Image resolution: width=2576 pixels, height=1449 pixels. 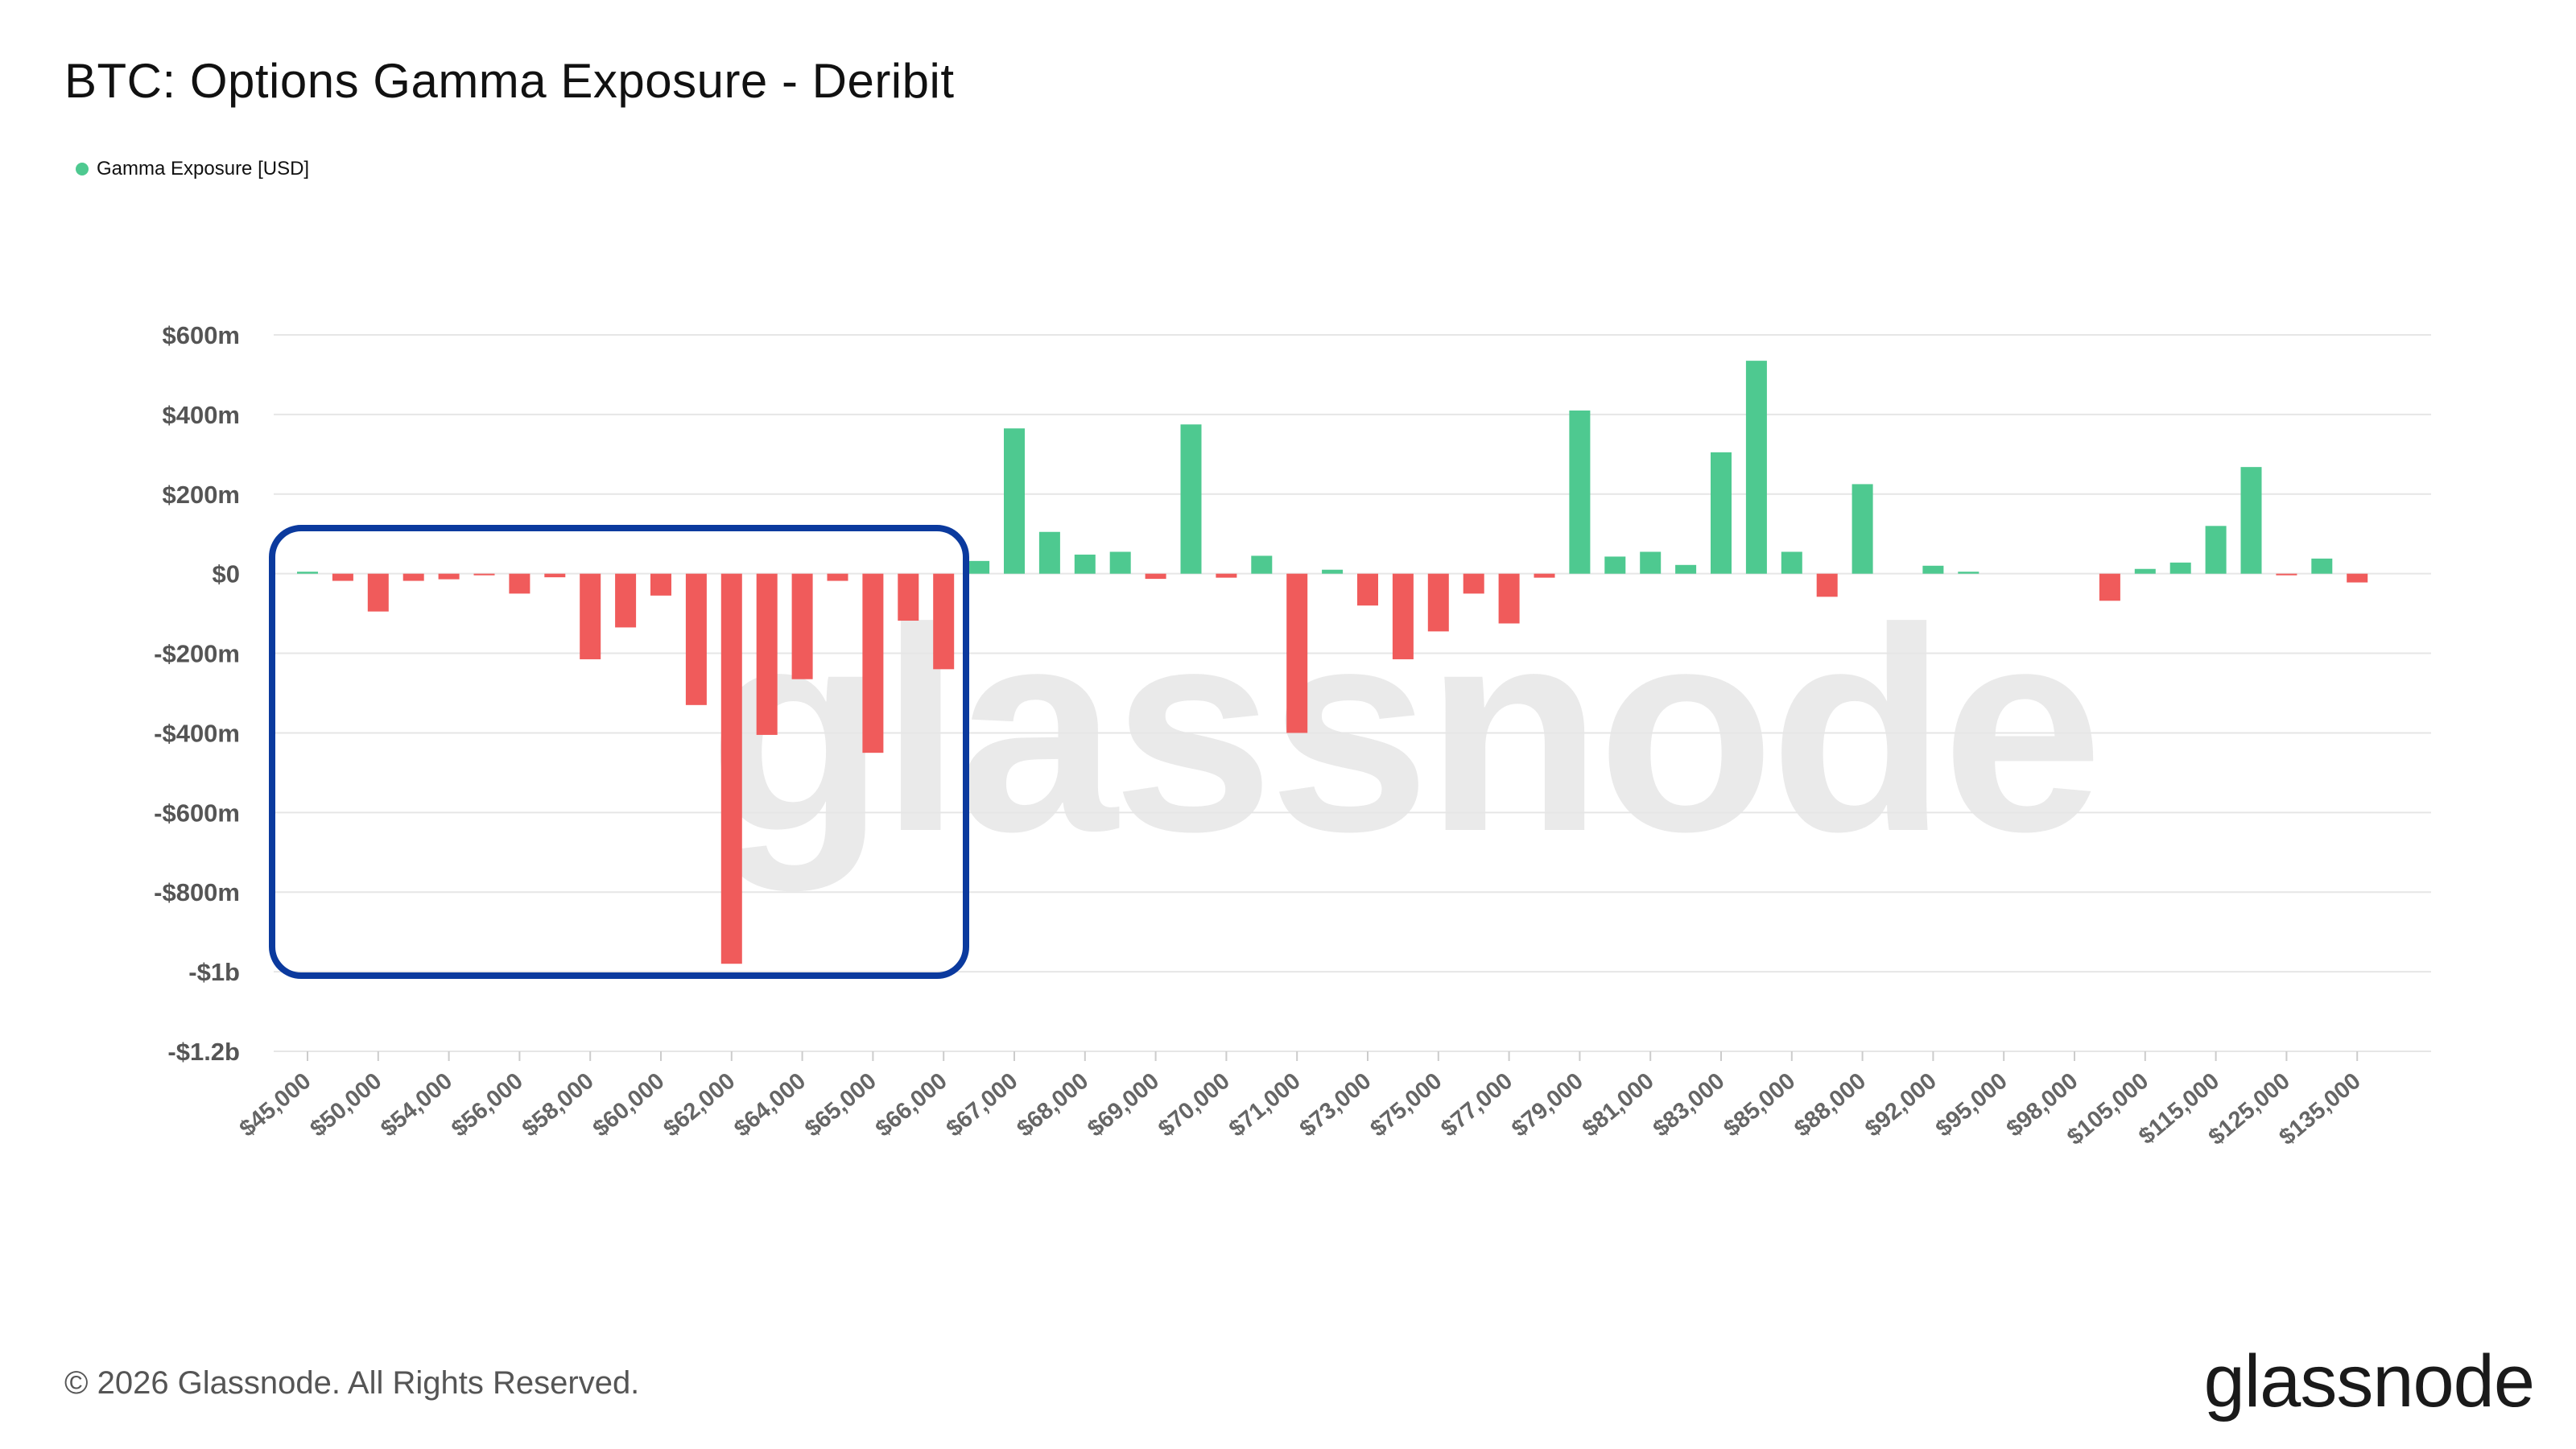 What do you see at coordinates (841, 1105) in the screenshot?
I see `x-tick-label: $65,000` at bounding box center [841, 1105].